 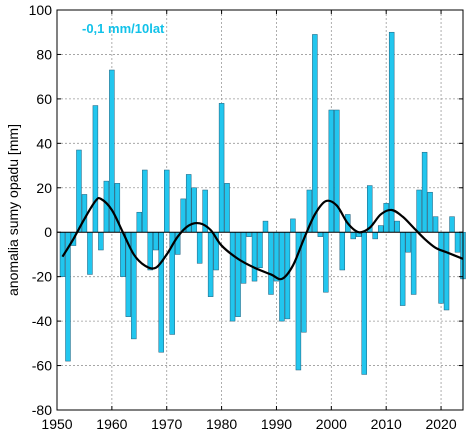 I want to click on bar-1999, so click(x=326, y=262).